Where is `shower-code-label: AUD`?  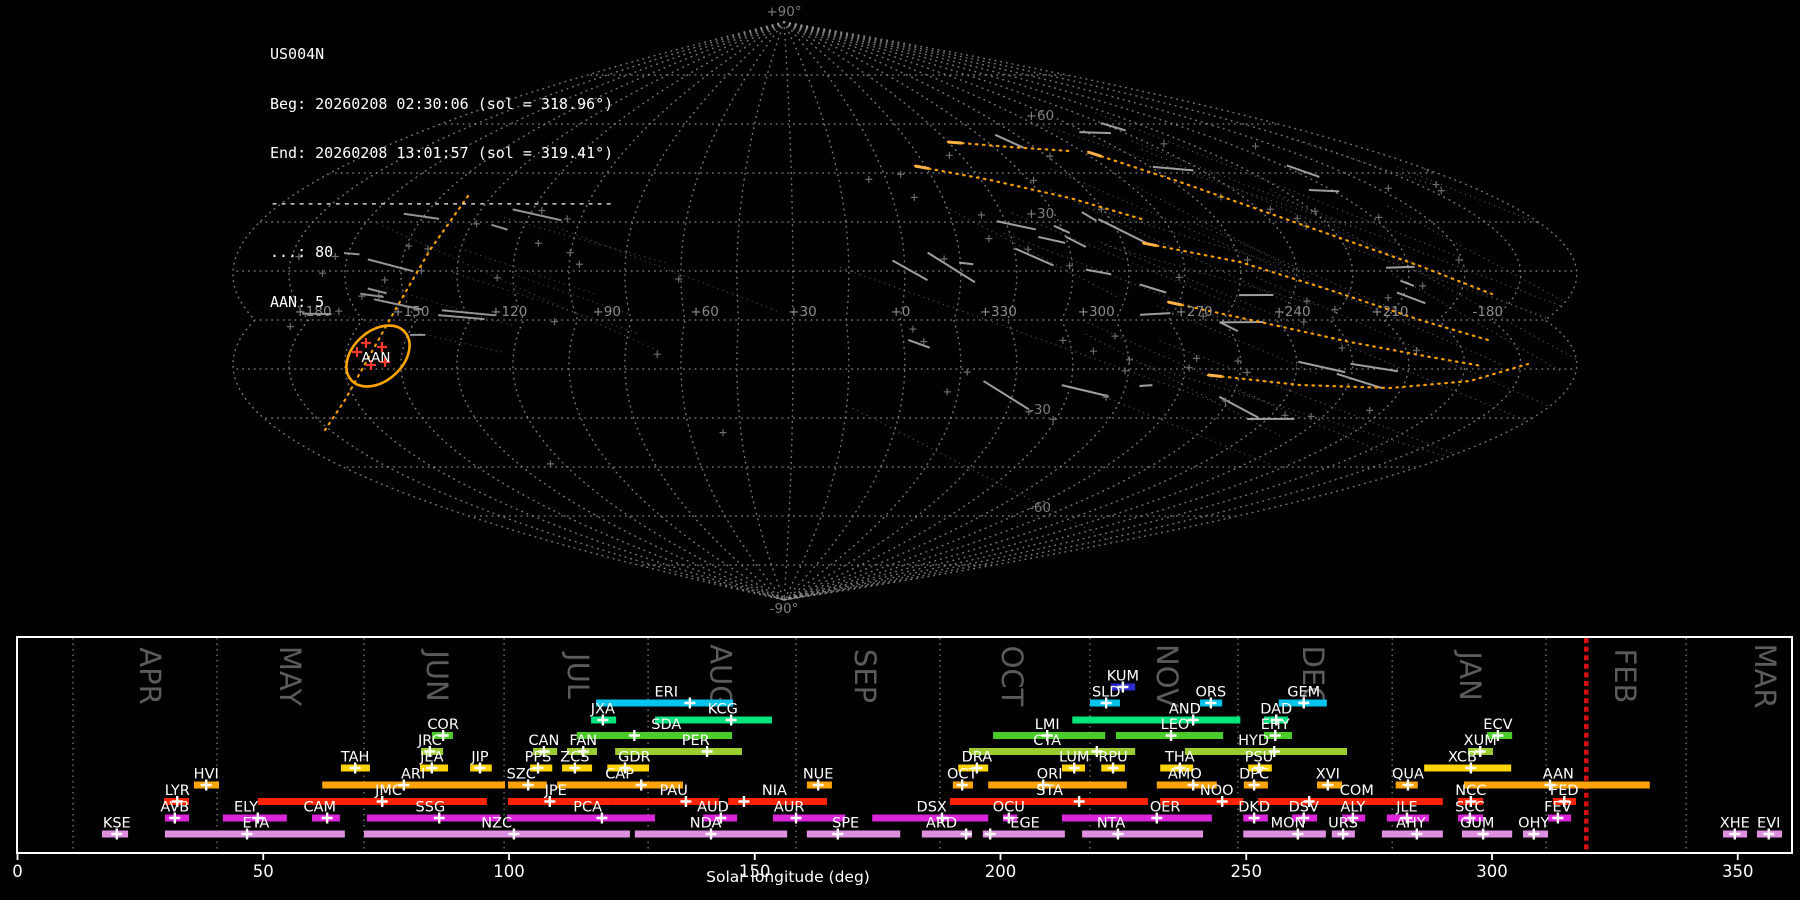
shower-code-label: AUD is located at coordinates (713, 808).